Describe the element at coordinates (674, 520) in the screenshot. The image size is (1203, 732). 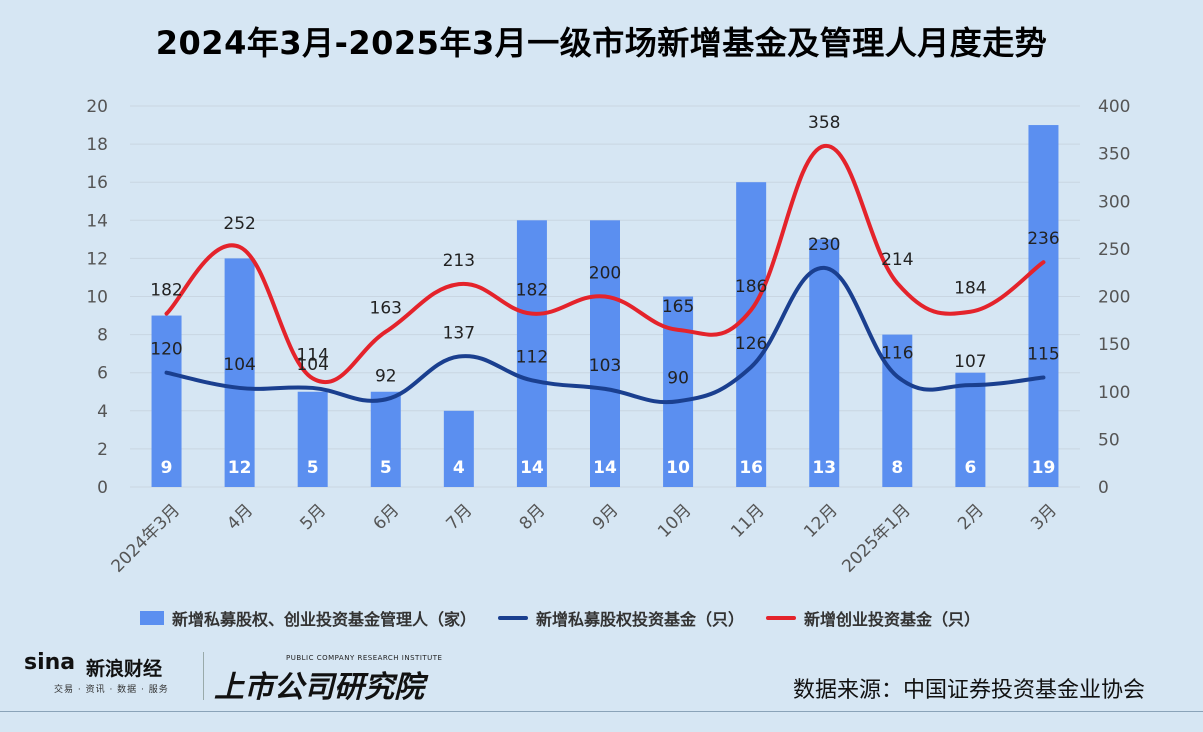
I see `x-axis-tick-label: 10月` at that location.